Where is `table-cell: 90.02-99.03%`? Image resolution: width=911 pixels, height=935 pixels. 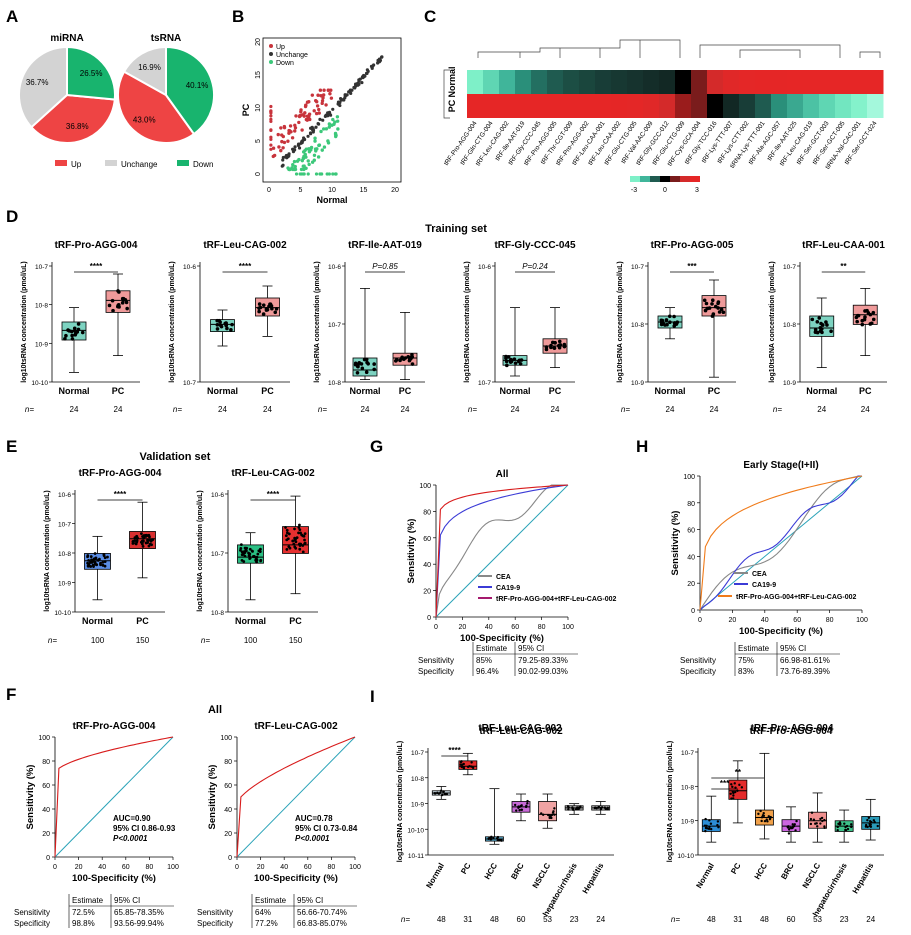 table-cell: 90.02-99.03% is located at coordinates (543, 671).